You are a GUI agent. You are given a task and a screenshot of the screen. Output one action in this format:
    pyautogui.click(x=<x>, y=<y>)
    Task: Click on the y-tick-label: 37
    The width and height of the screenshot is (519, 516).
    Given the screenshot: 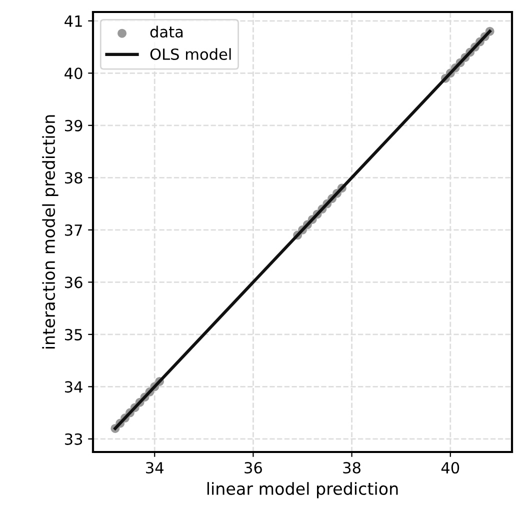 What is the action you would take?
    pyautogui.click(x=73, y=230)
    